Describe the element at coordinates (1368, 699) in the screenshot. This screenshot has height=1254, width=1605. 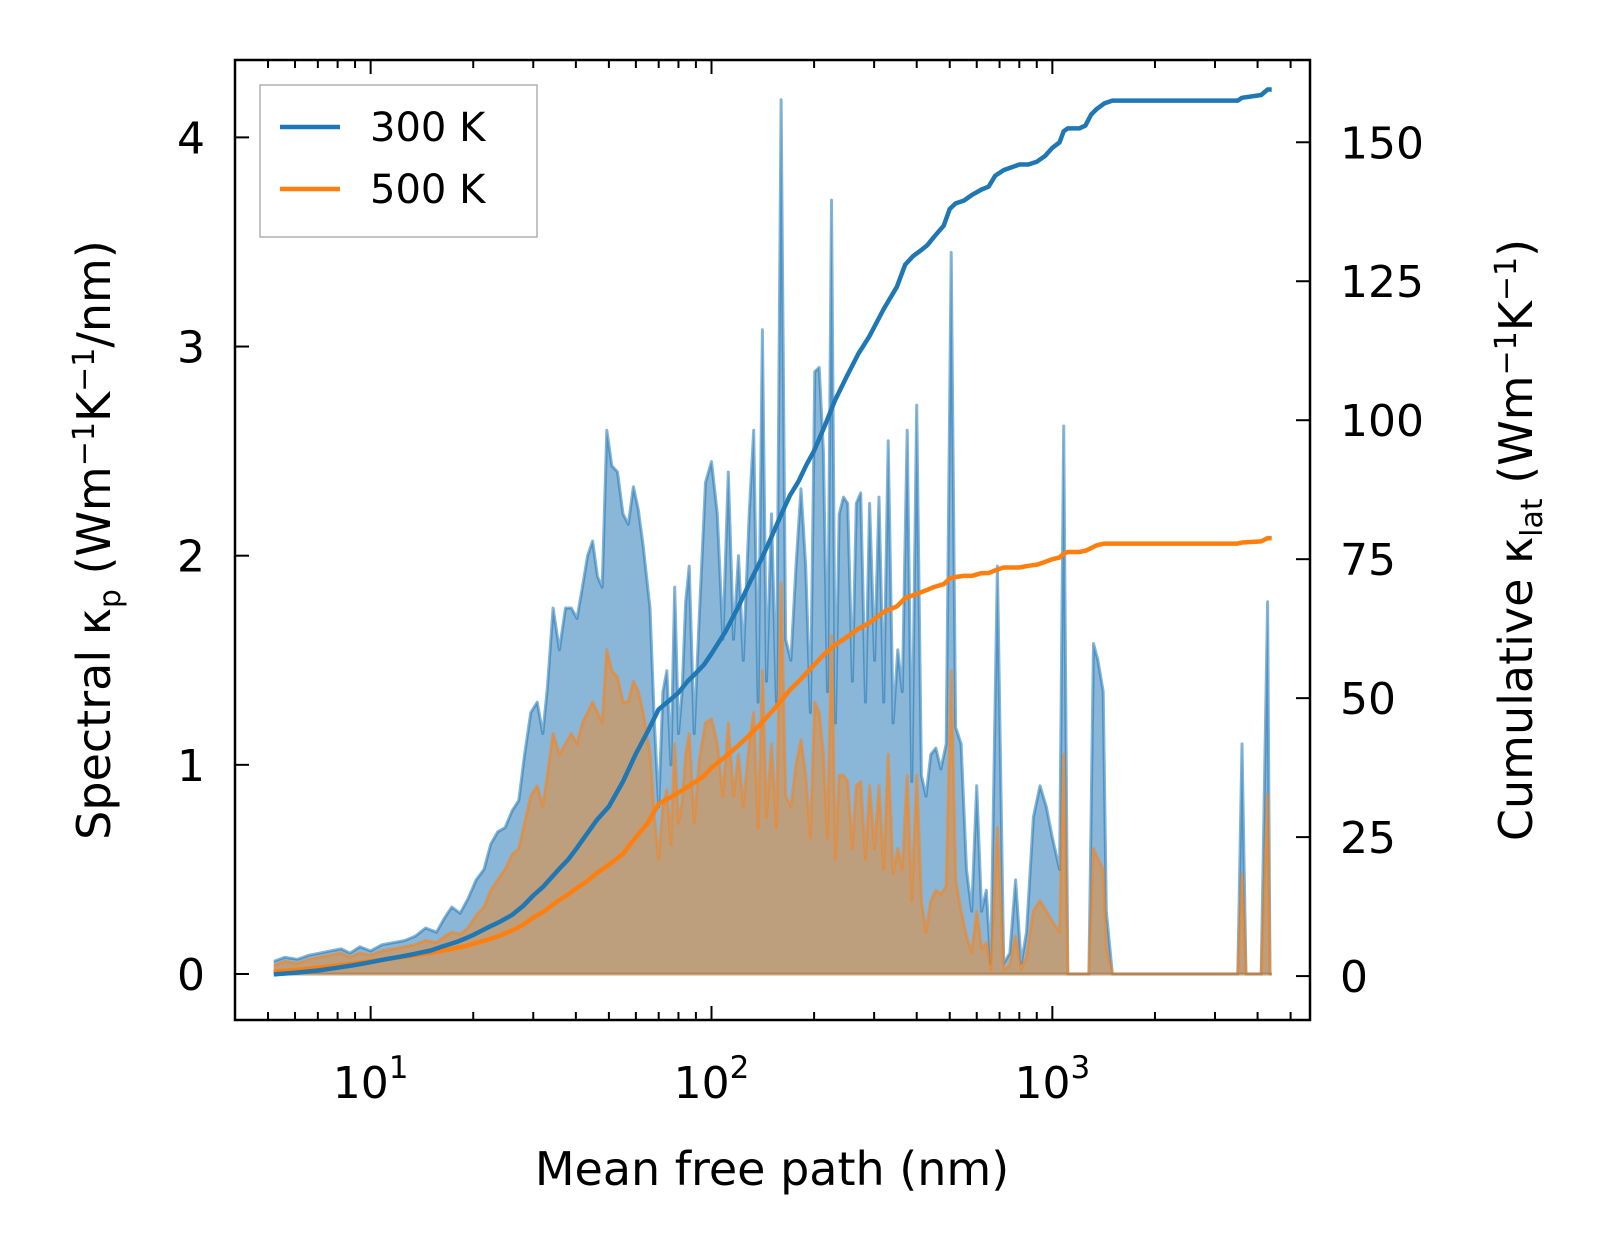
I see `right-tick-label: 50` at that location.